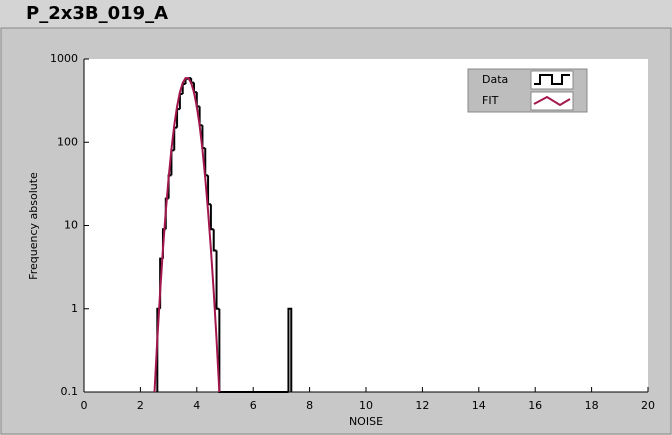  I want to click on x-tick-label: 6, so click(253, 405).